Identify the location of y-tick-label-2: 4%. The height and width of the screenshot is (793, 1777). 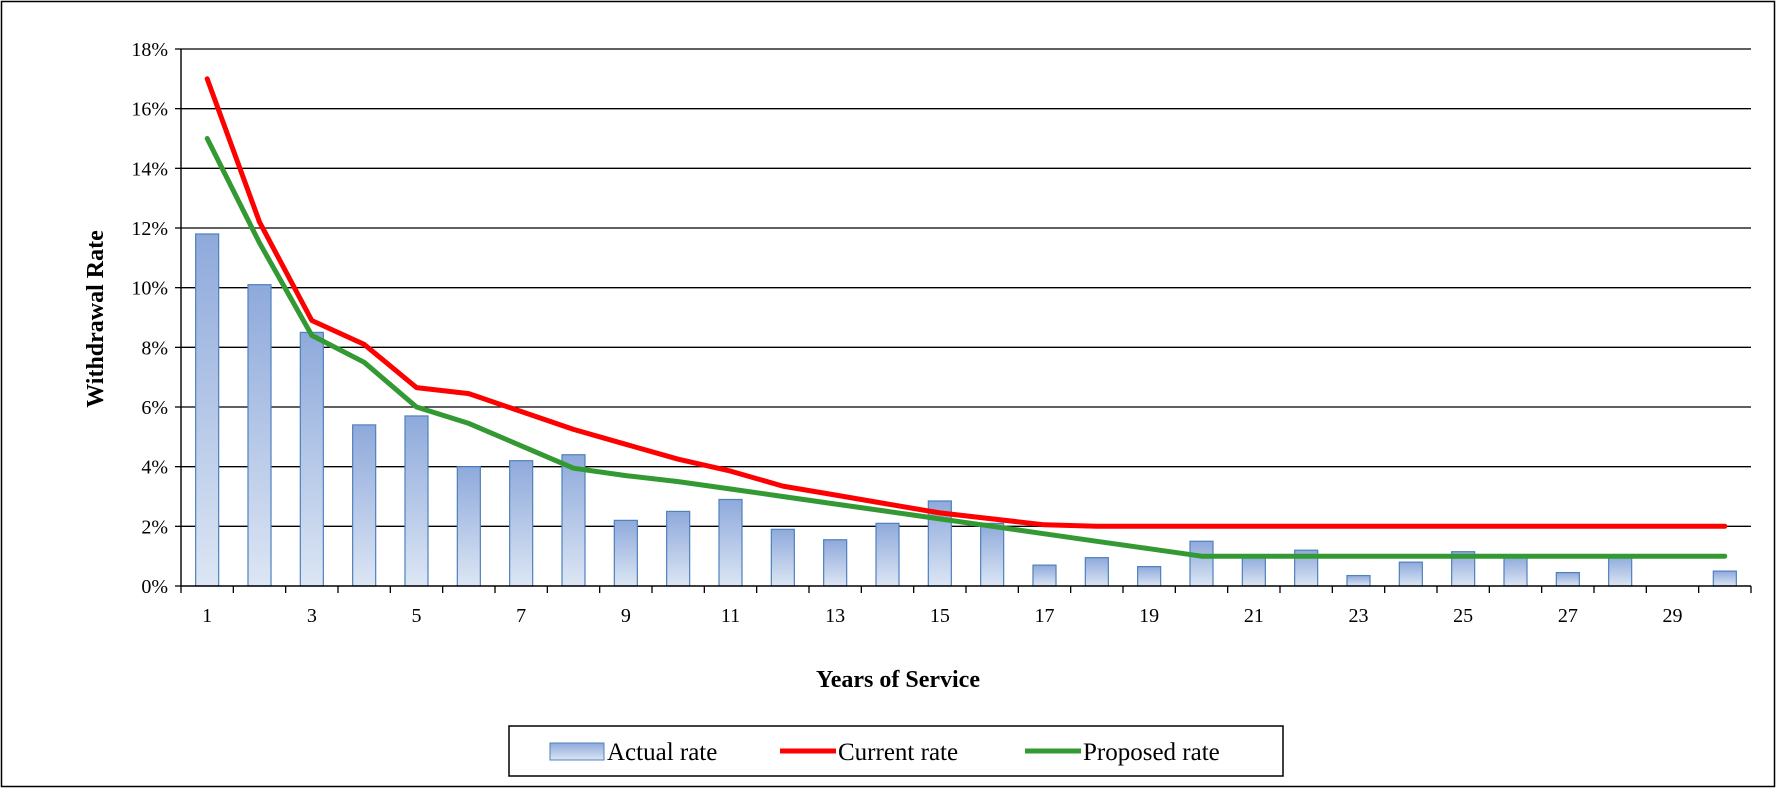
(154, 468).